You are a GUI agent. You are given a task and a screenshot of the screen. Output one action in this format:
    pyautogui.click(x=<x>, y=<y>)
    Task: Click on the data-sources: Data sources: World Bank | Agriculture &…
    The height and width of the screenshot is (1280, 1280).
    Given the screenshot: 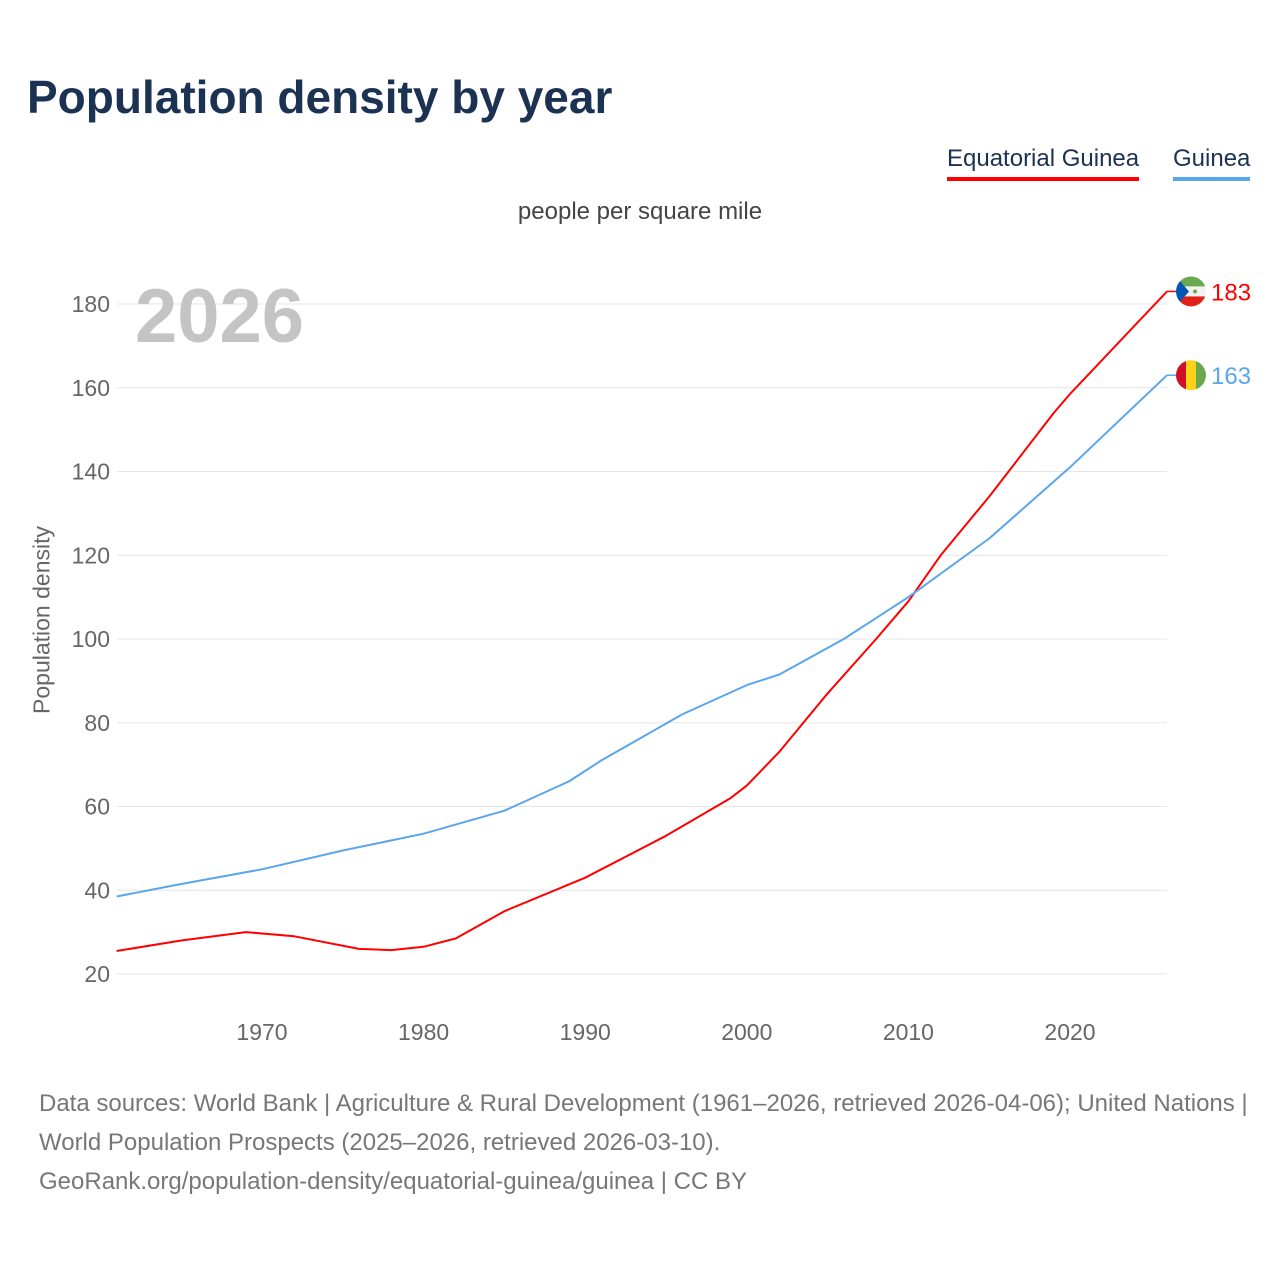 What is the action you would take?
    pyautogui.click(x=643, y=1123)
    